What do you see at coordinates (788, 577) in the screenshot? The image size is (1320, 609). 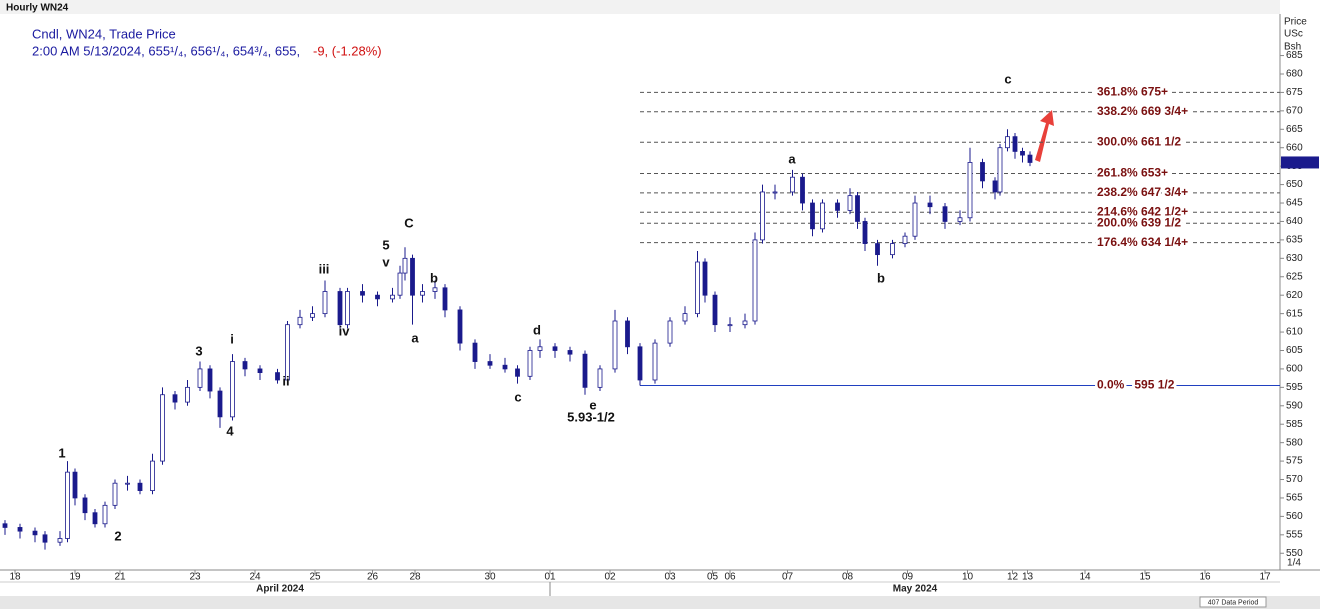 I see `x-tick-label: 07` at bounding box center [788, 577].